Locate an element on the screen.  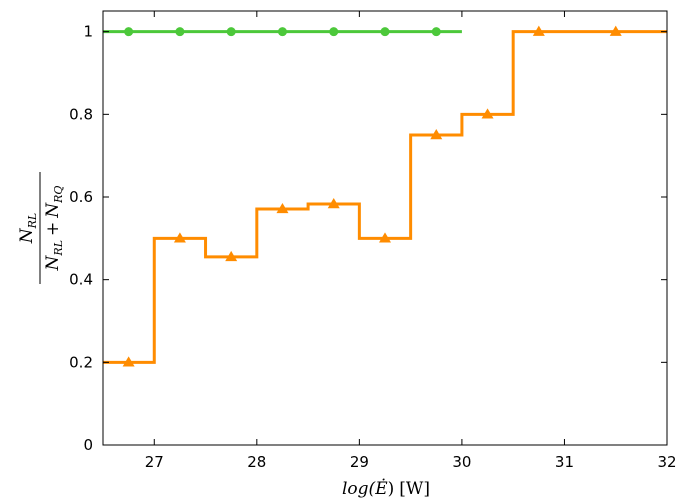
x-tick-label: 30 is located at coordinates (461, 462).